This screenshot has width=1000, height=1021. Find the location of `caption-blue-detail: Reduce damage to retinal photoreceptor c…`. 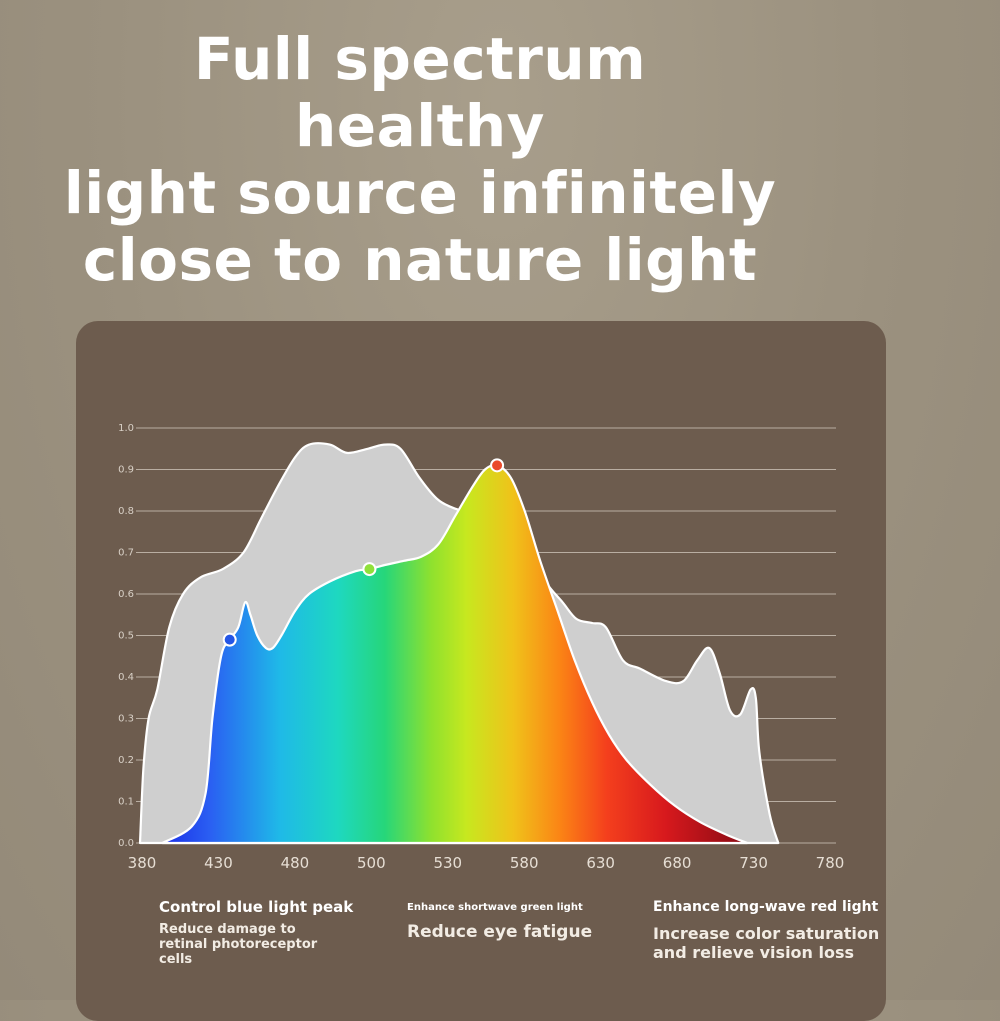

caption-blue-detail: Reduce damage to retinal photoreceptor c… is located at coordinates (238, 944).